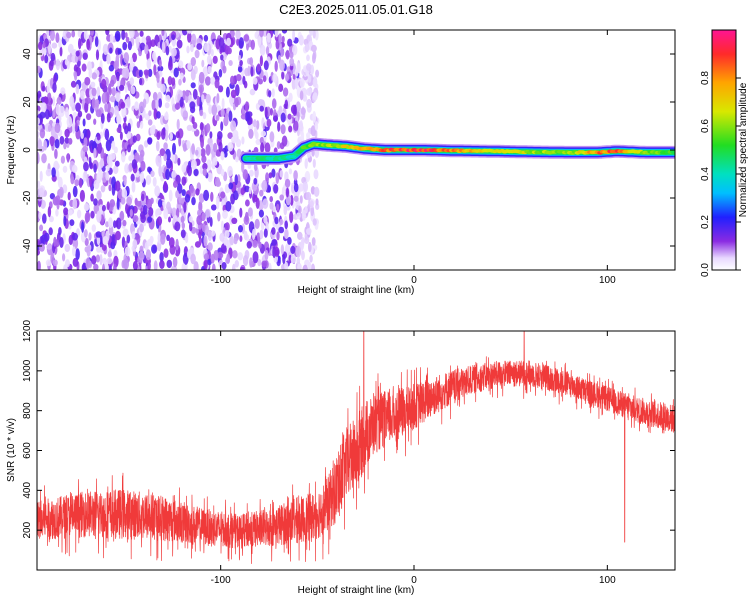 The width and height of the screenshot is (750, 600). I want to click on y-tick-label: 40, so click(27, 54).